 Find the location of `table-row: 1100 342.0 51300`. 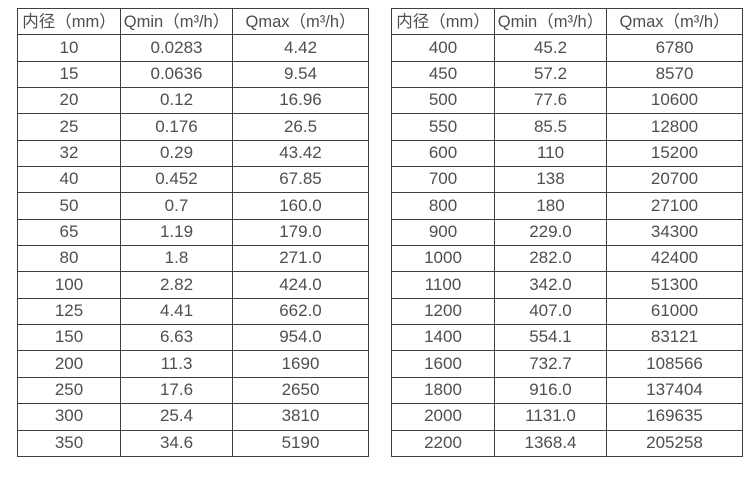

table-row: 1100 342.0 51300 is located at coordinates (567, 285).